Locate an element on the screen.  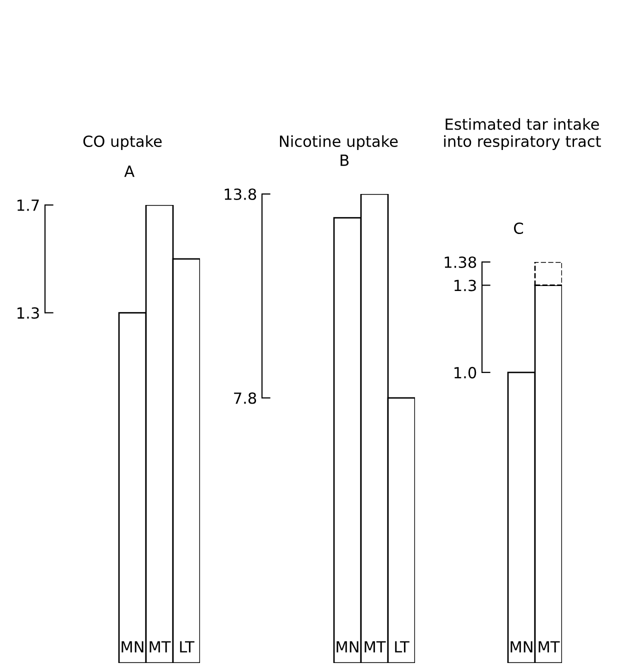
text: C is located at coordinates (519, 228).